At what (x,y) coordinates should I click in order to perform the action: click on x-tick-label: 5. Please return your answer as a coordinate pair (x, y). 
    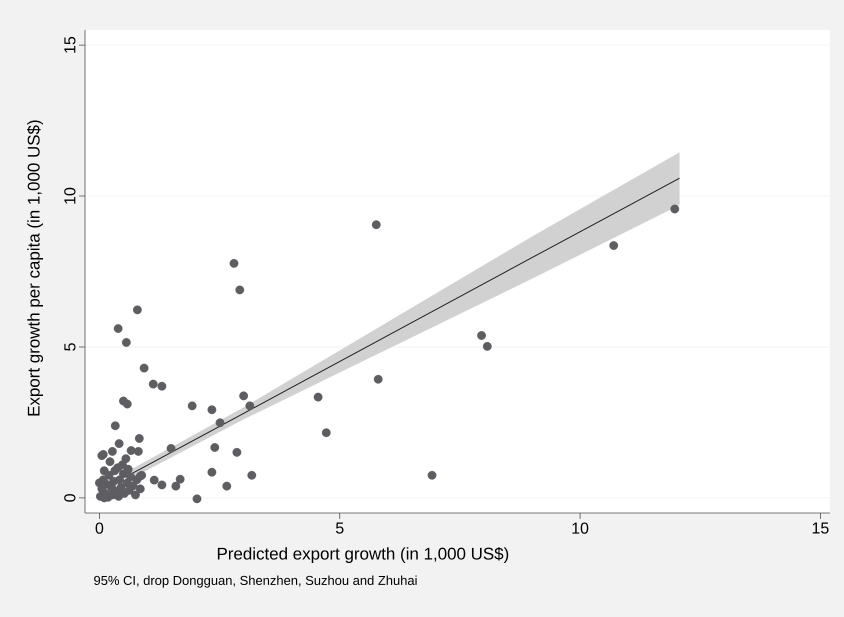
    Looking at the image, I should click on (340, 528).